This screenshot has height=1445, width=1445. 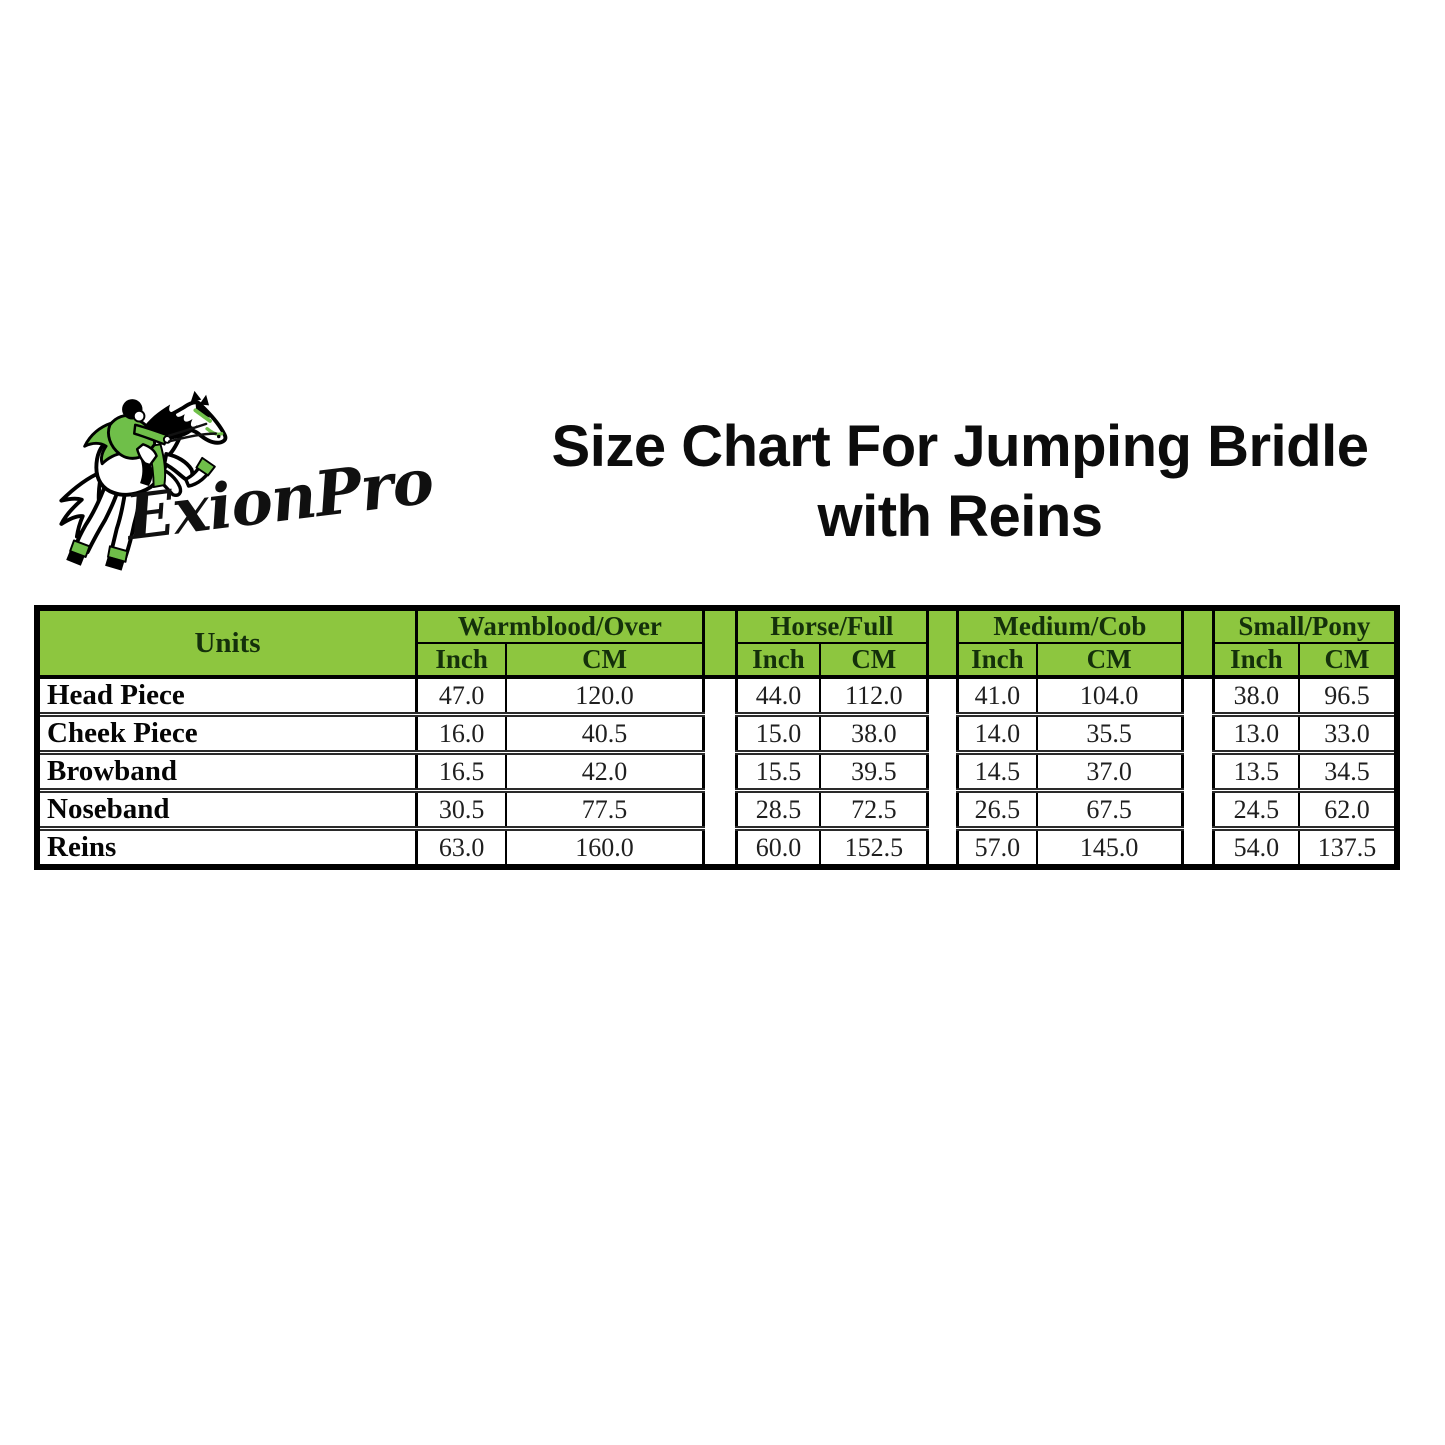 I want to click on horse-ear-icon, so click(x=196, y=396).